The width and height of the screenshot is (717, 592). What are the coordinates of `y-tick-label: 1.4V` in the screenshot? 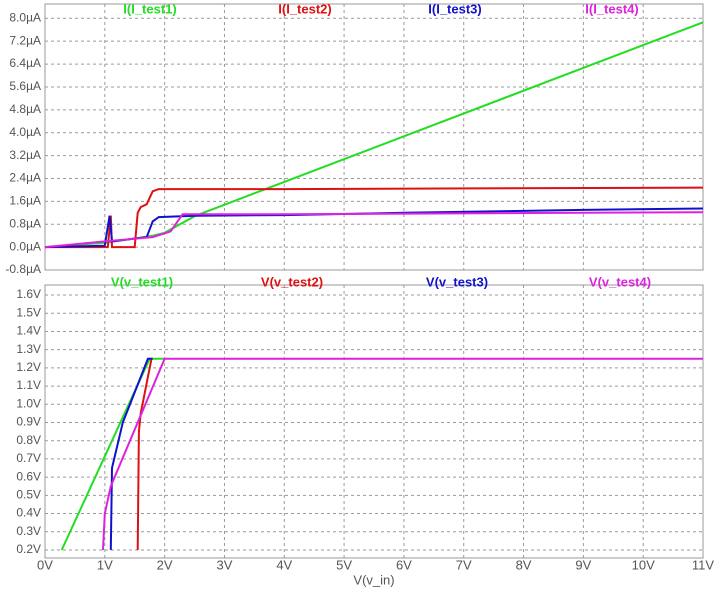 It's located at (28, 331).